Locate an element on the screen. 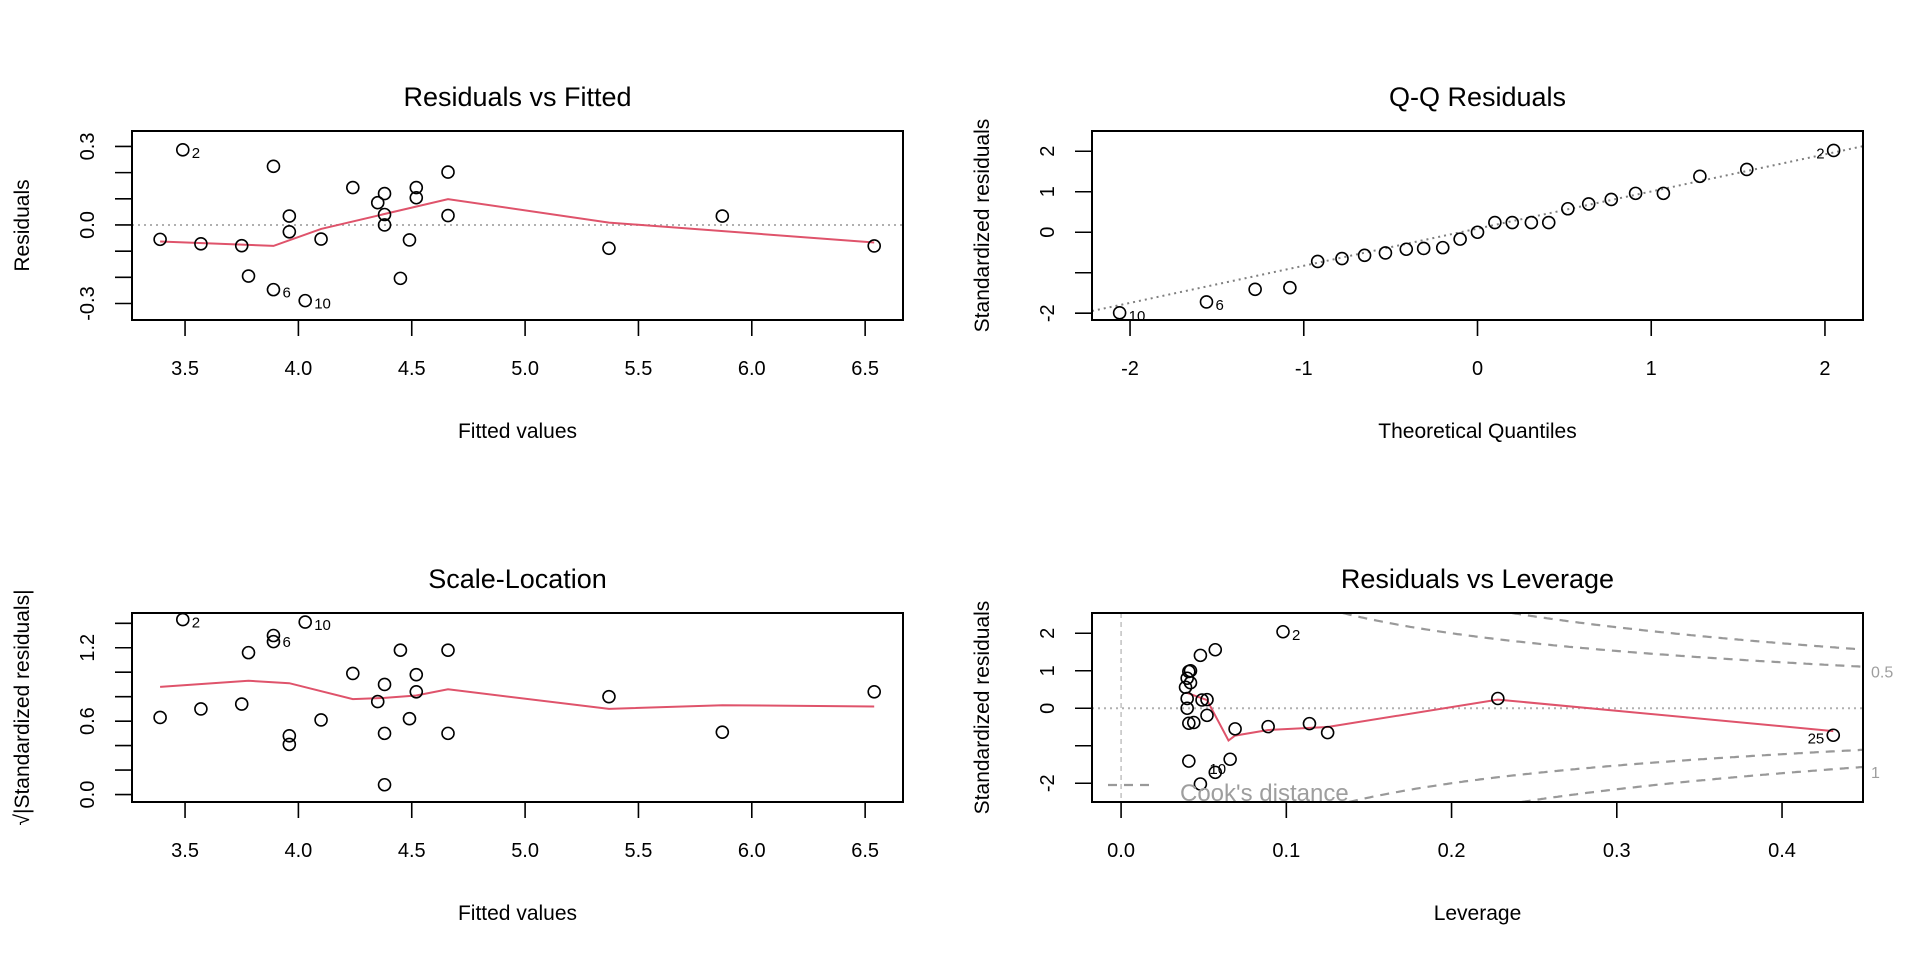 The image size is (1920, 960). x-axis-label: Theoretical Quantiles is located at coordinates (1477, 431).